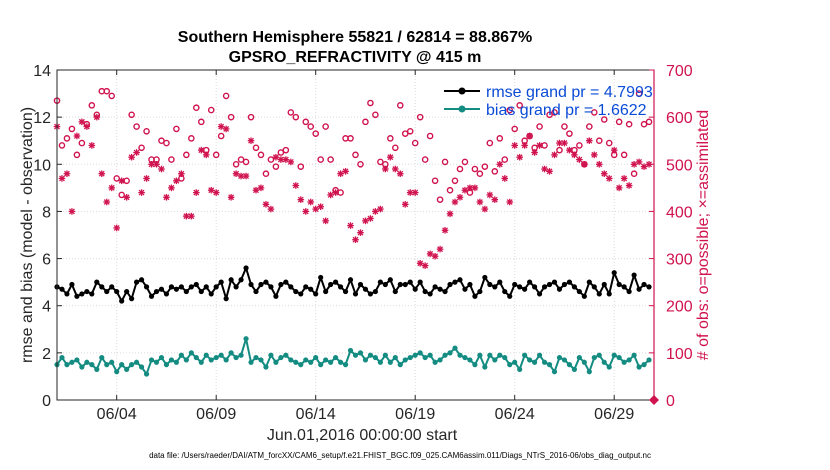  Describe the element at coordinates (42, 165) in the screenshot. I see `y-tick-label: 10` at that location.